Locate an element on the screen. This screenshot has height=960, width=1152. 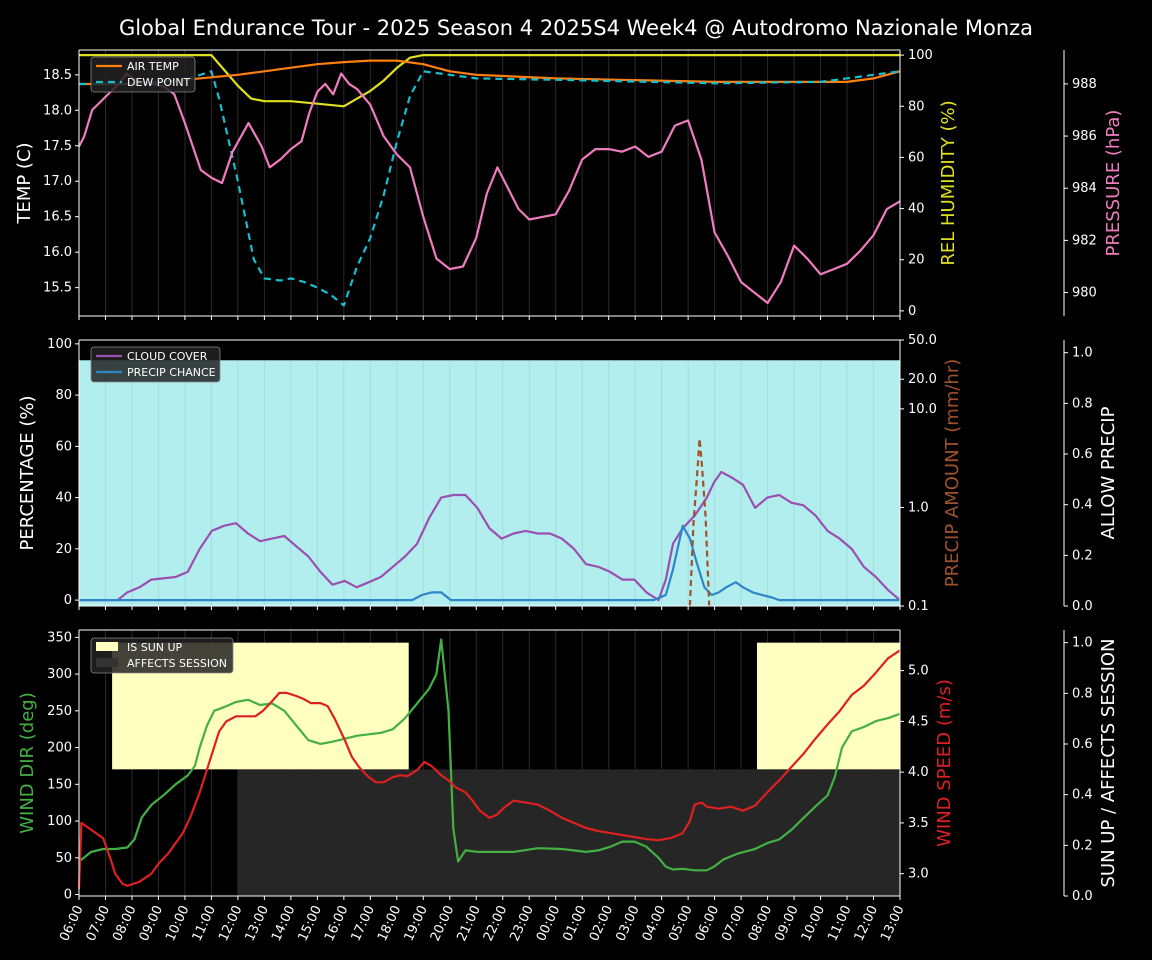
left-tick-label: 18.5 is located at coordinates (57, 75).